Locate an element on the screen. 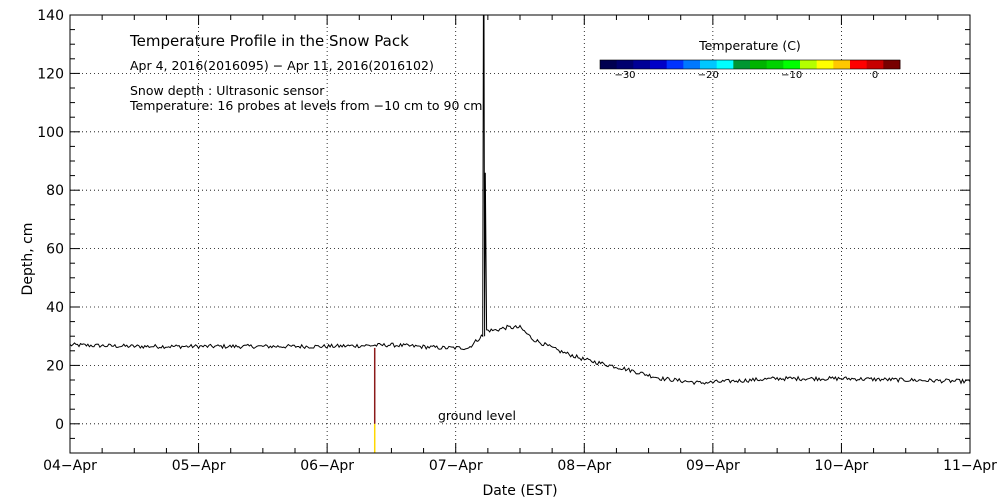 This screenshot has width=1000, height=500. colorbar-frame is located at coordinates (750, 64).